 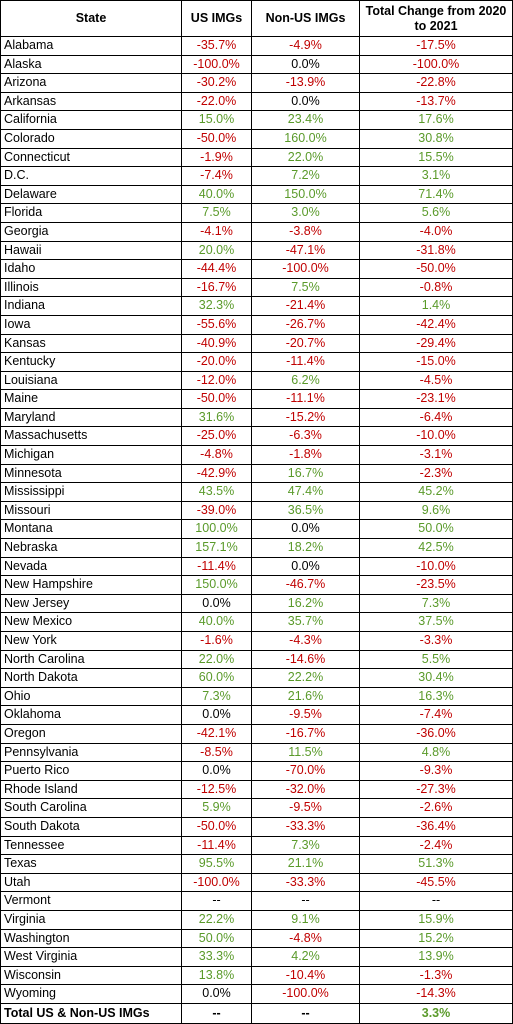 What do you see at coordinates (91, 864) in the screenshot?
I see `state-cell: Texas` at bounding box center [91, 864].